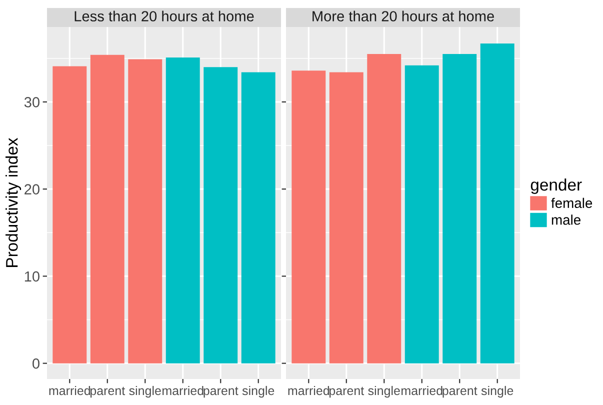 This screenshot has height=405, width=603. I want to click on y-tick-label: 20, so click(32, 189).